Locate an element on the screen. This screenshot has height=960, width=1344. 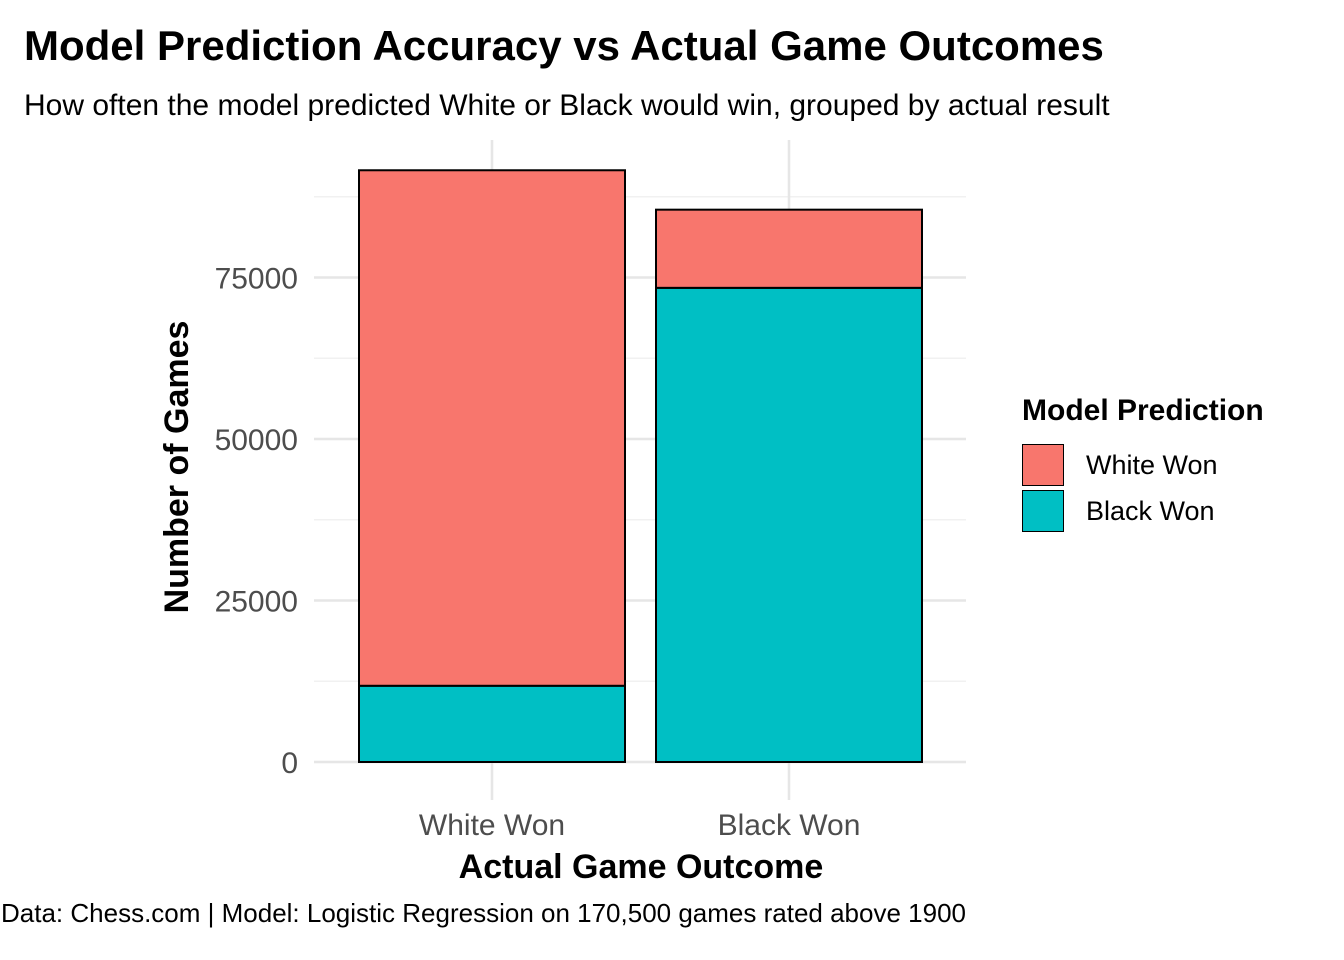
legend-key-black-won is located at coordinates (1043, 511).